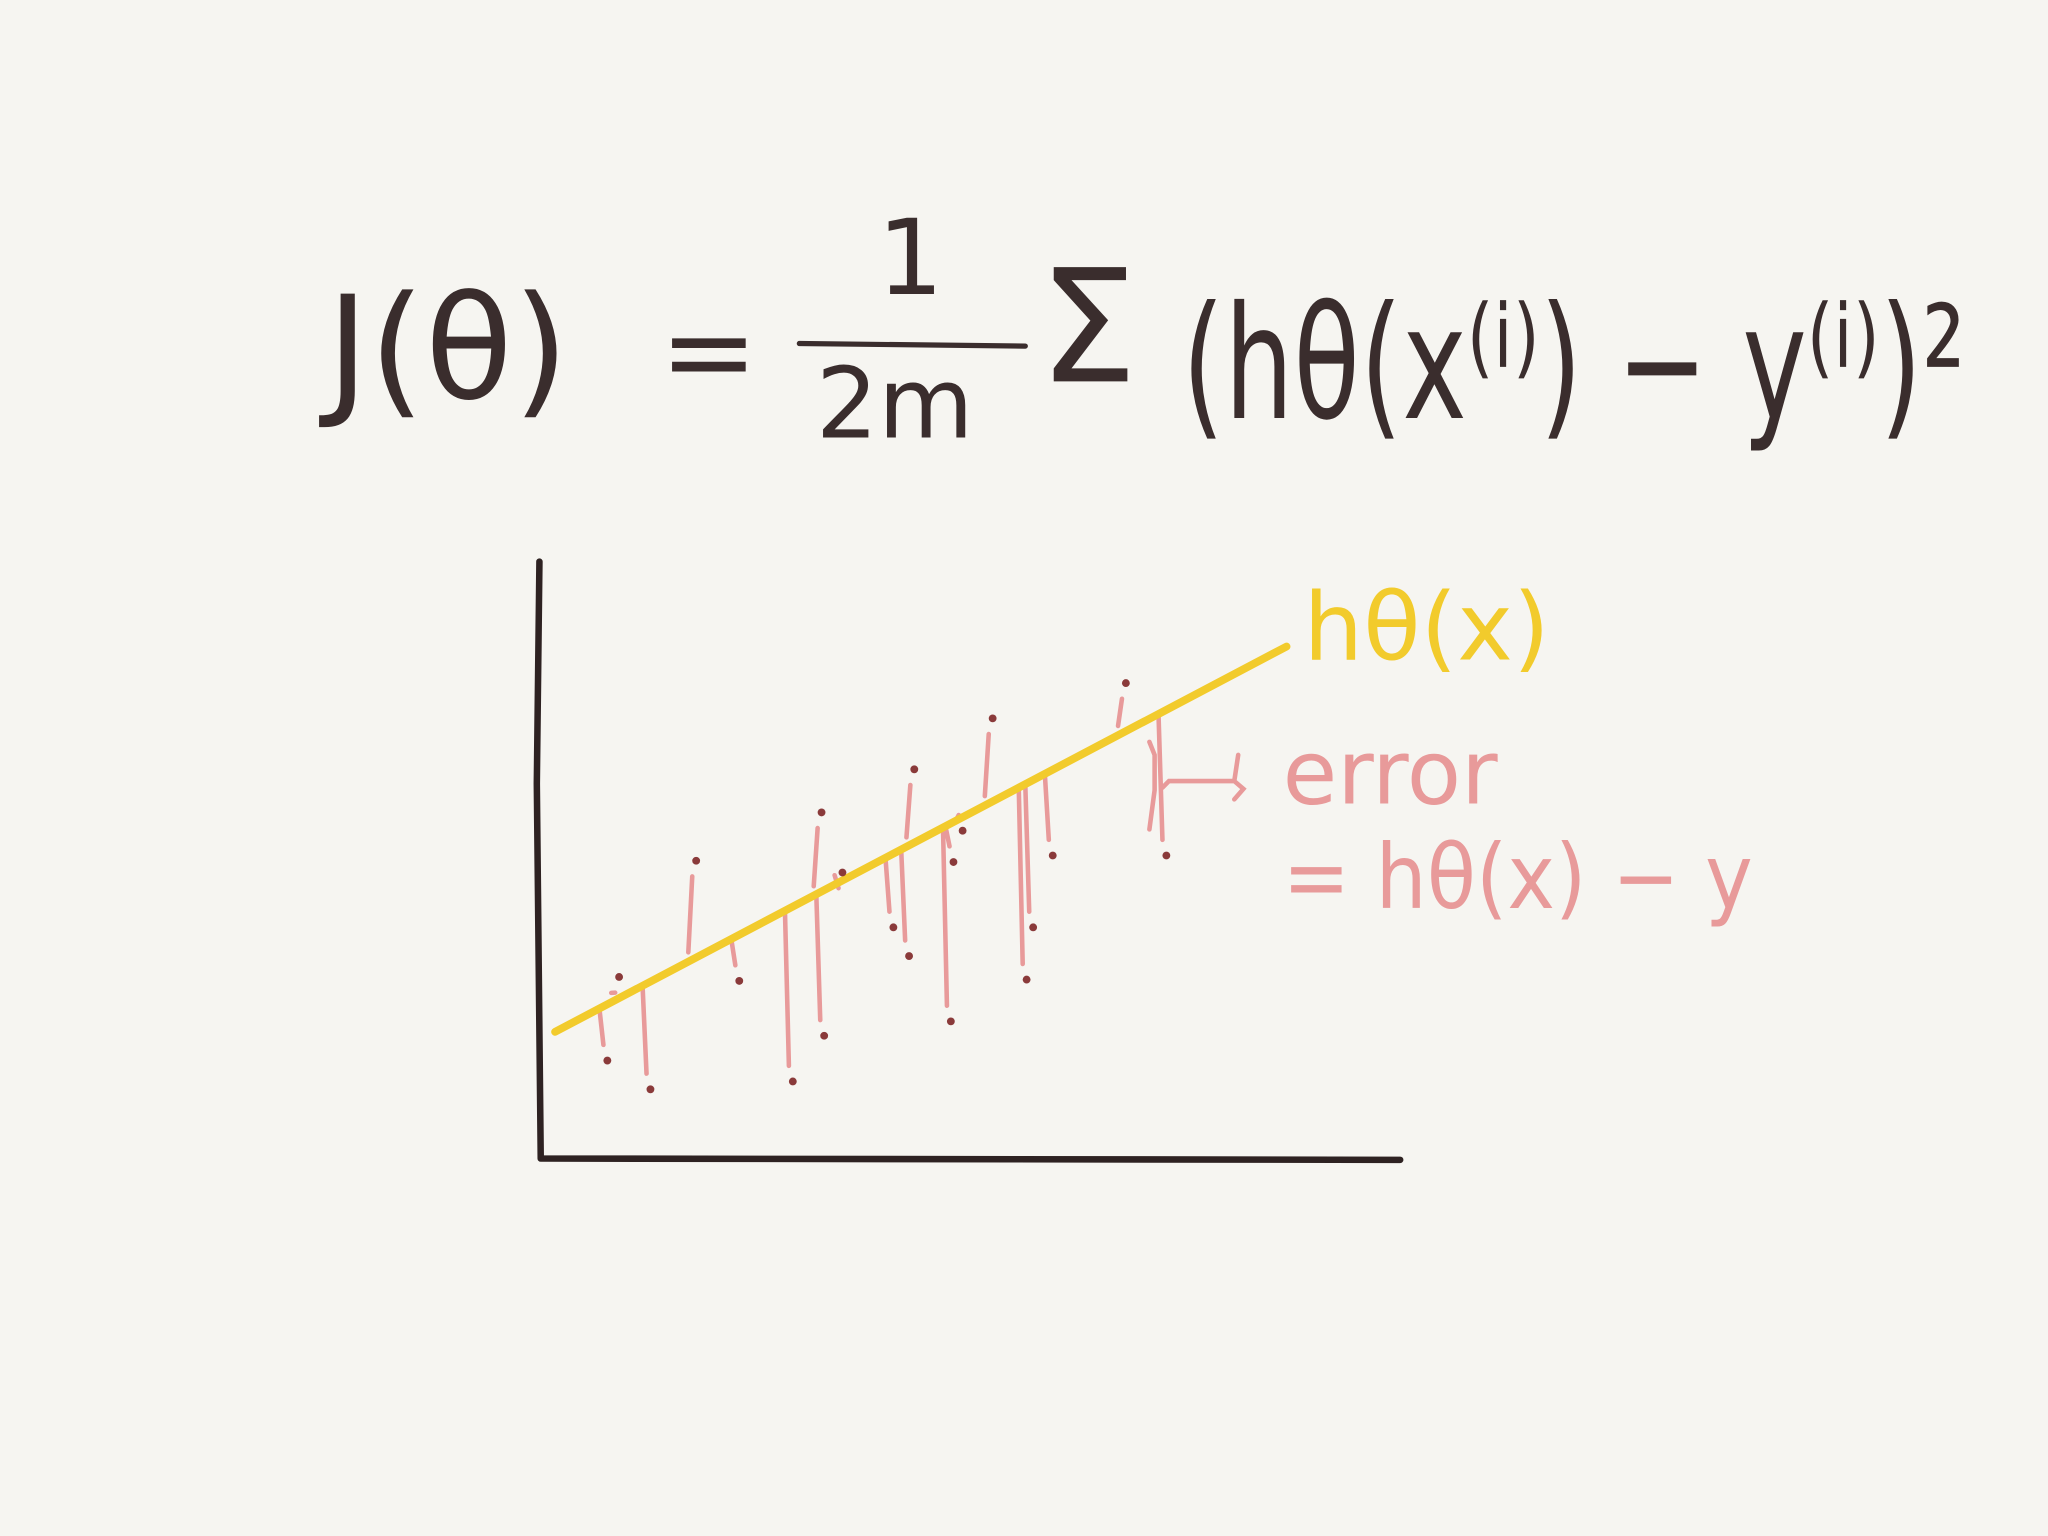 The height and width of the screenshot is (1536, 2048). I want to click on formula-sum: Σ, so click(1087, 327).